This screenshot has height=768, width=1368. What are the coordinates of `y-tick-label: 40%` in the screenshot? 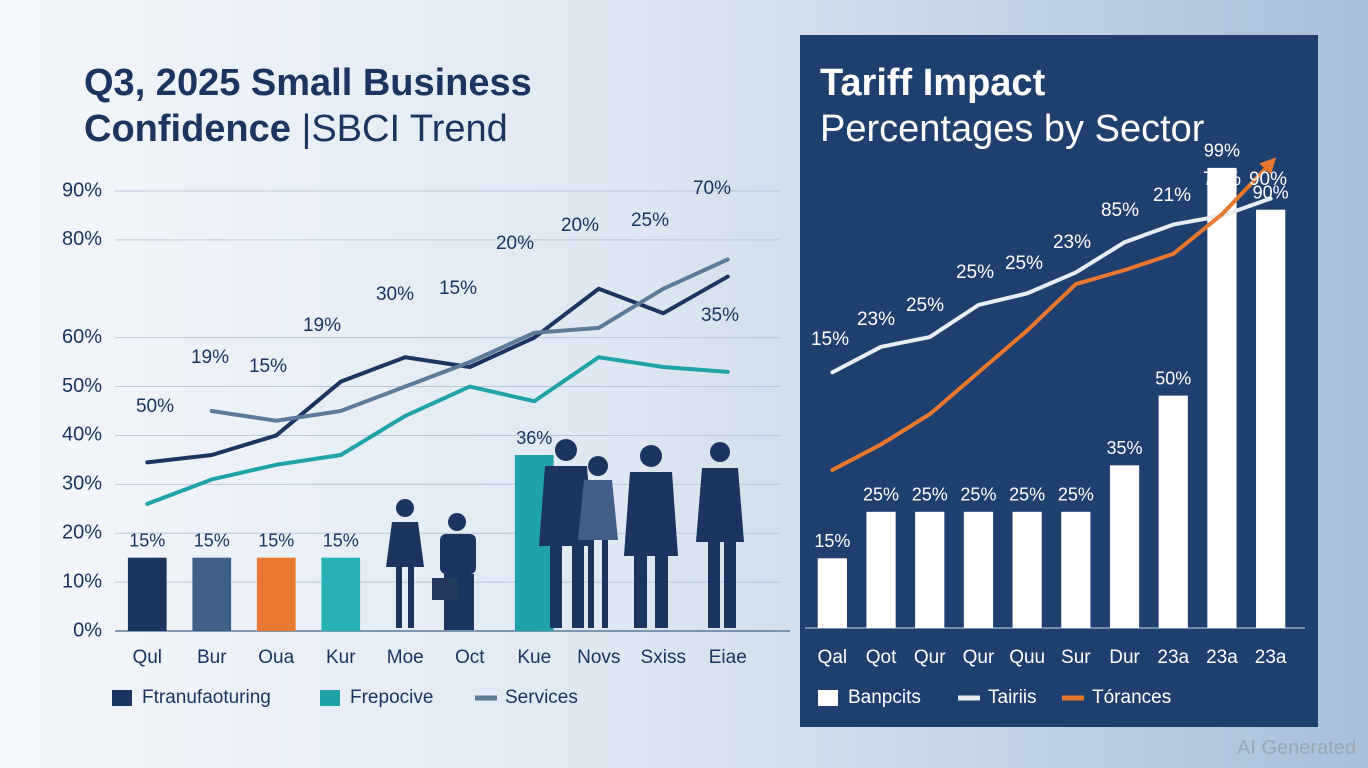 It's located at (82, 435).